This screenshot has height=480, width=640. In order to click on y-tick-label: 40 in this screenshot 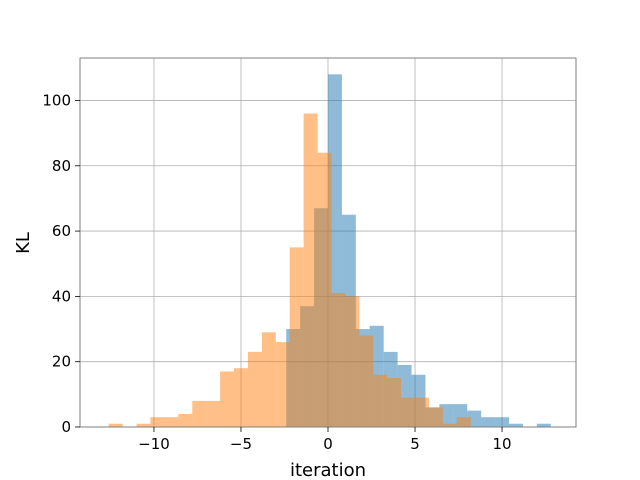, I will do `click(61, 296)`.